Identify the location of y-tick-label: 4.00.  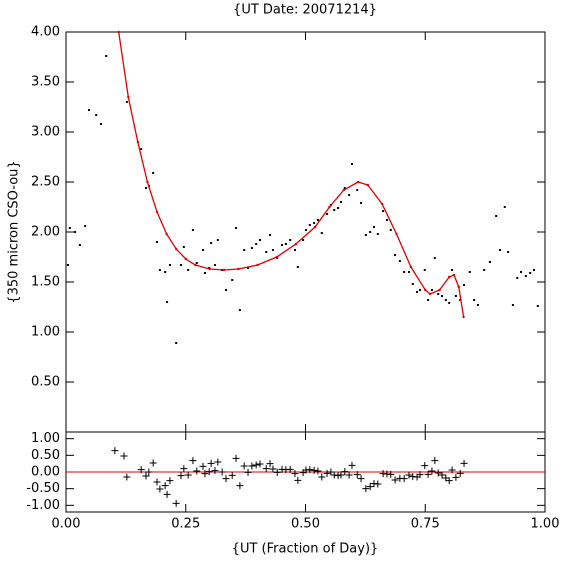
(45, 32).